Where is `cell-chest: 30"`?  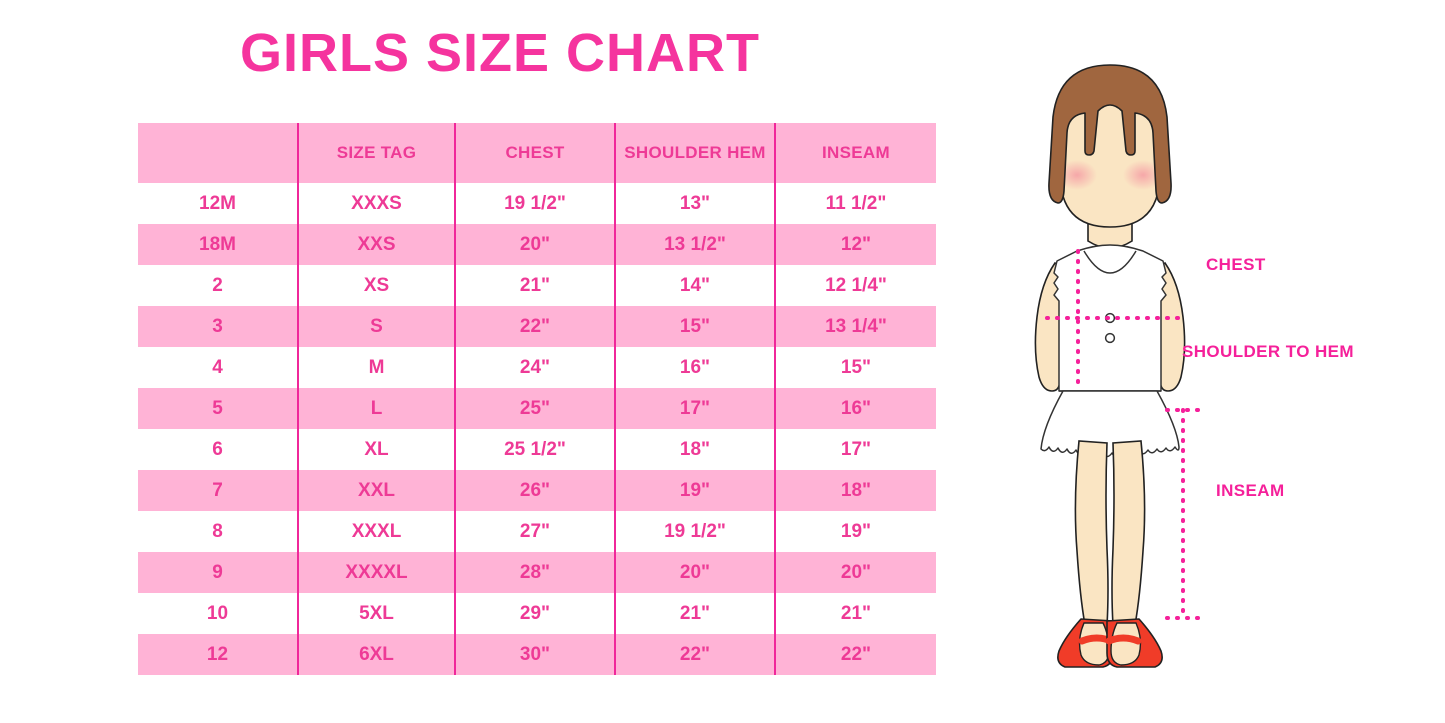 cell-chest: 30" is located at coordinates (534, 654).